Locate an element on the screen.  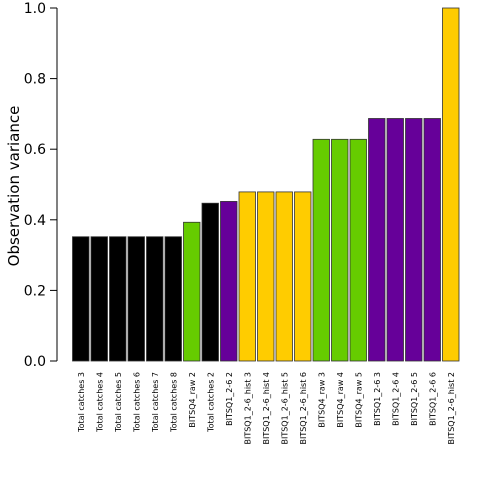
x-category-label: BITSQ1_2-6_hist 5 is located at coordinates (284, 408).